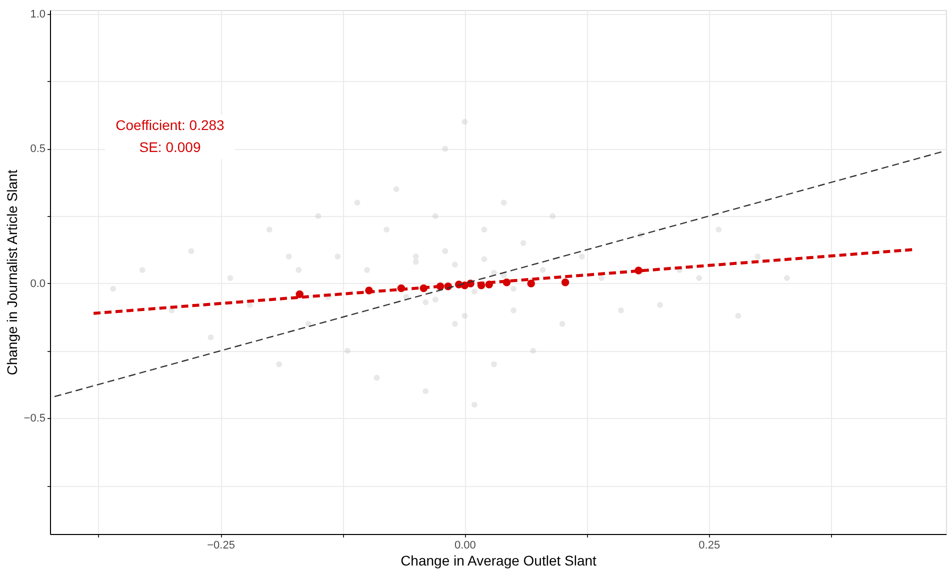 The width and height of the screenshot is (948, 573). I want to click on annotation: SE: 0.009, so click(170, 147).